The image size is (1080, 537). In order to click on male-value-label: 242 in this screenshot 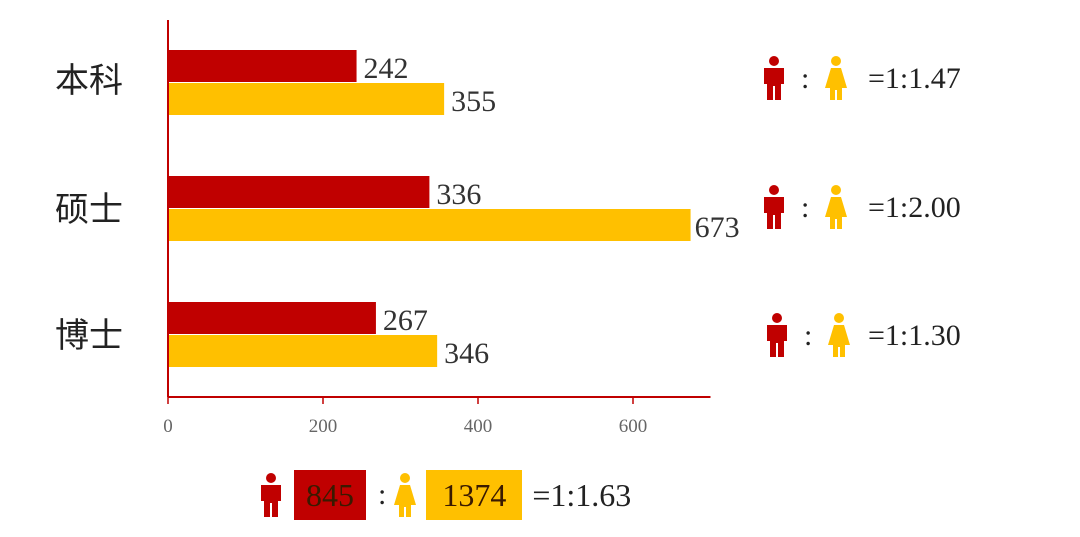, I will do `click(386, 68)`.